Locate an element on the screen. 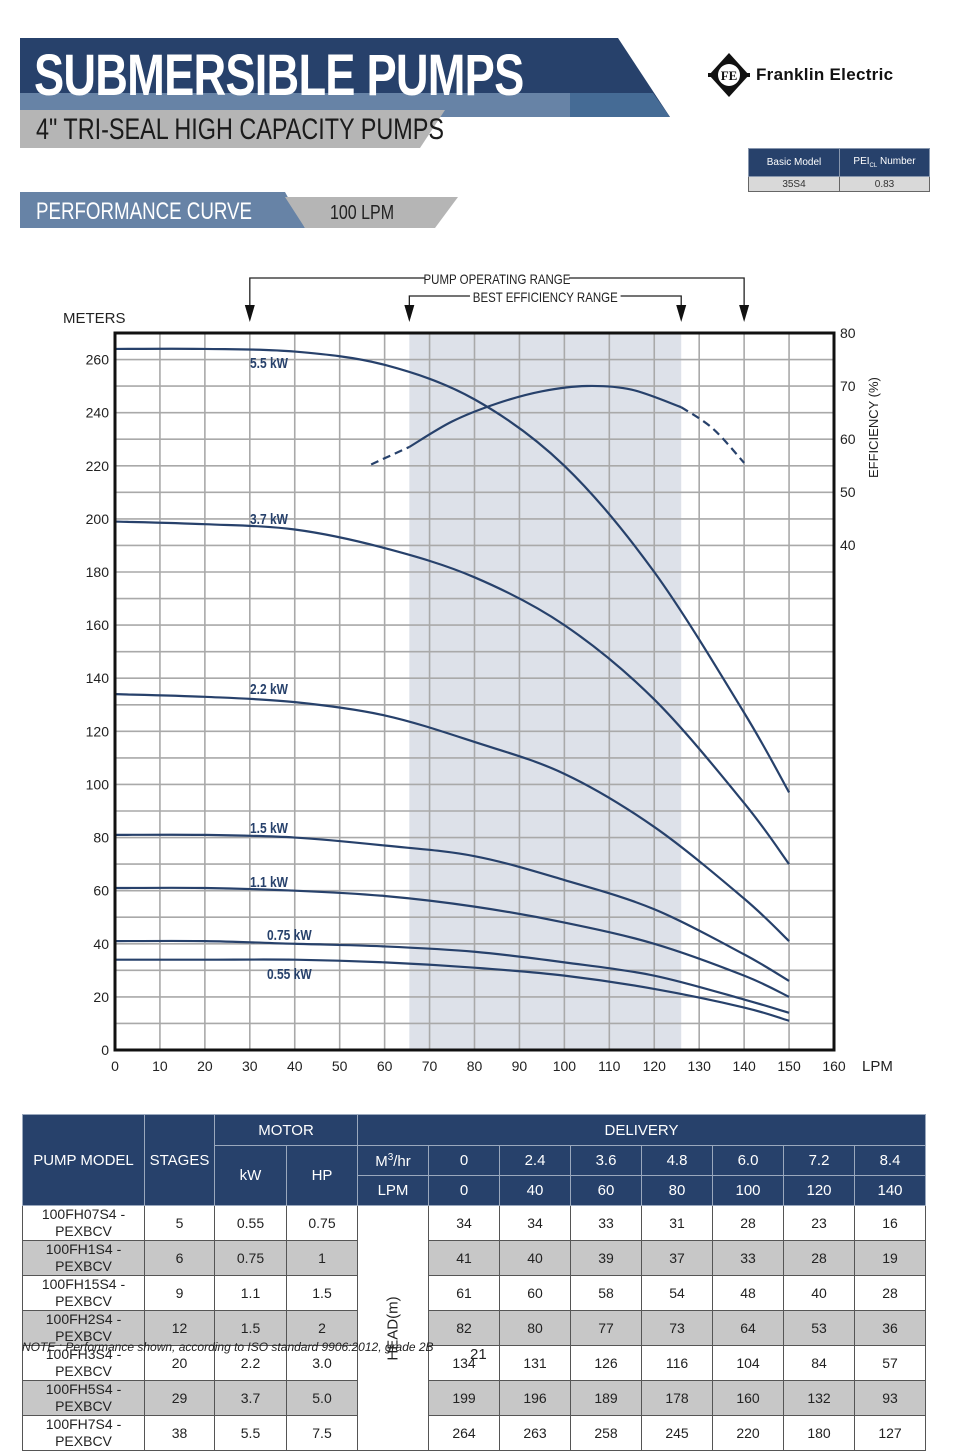 Image resolution: width=963 pixels, height=1451 pixels. x-tick: 30 is located at coordinates (250, 1066).